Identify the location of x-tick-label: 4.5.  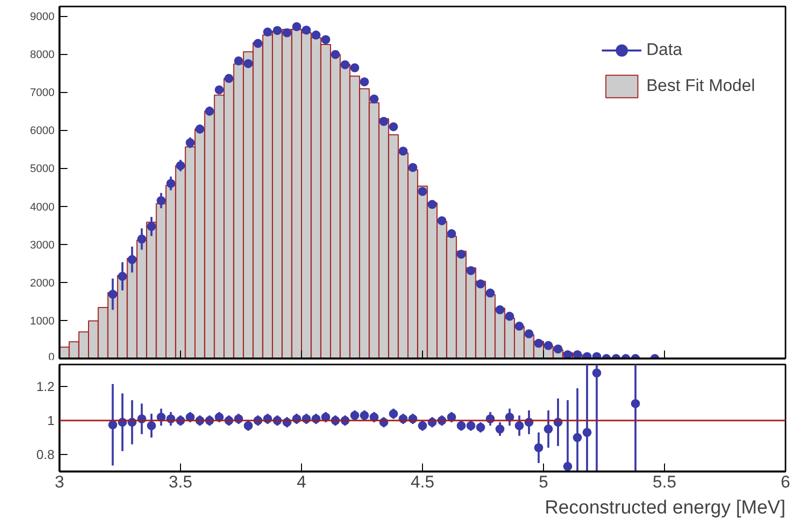
(422, 482).